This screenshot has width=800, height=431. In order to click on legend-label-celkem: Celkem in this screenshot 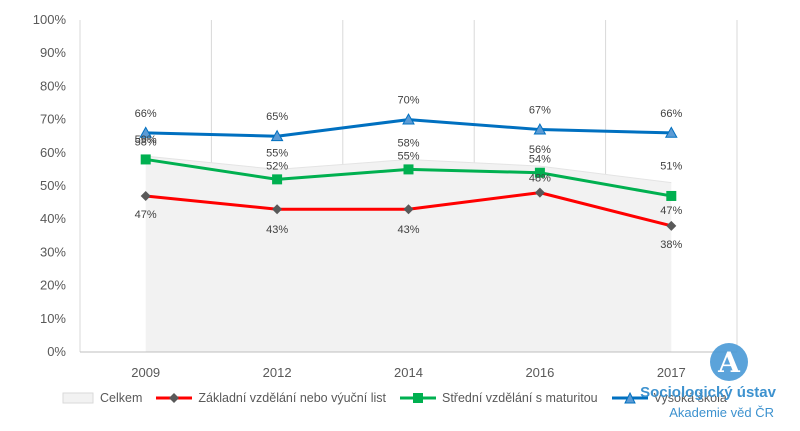, I will do `click(121, 398)`.